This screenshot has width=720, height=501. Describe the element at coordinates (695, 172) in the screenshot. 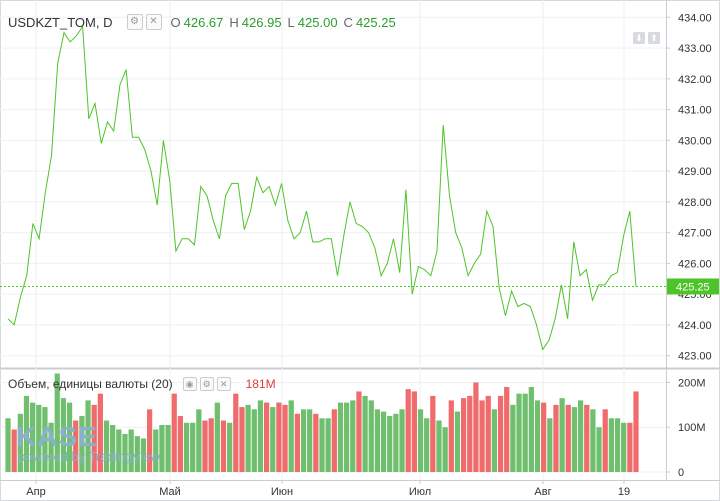

I see `price-tick-label: 429.00` at that location.